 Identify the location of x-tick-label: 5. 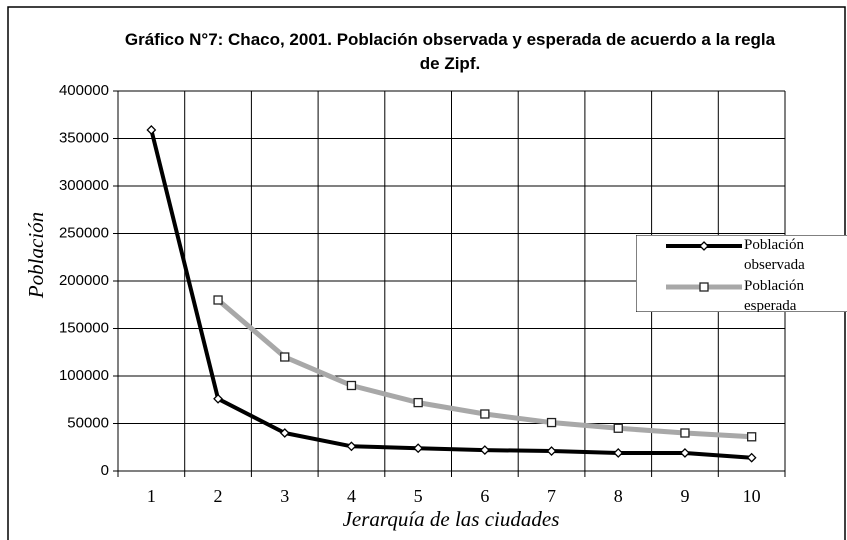
(418, 496).